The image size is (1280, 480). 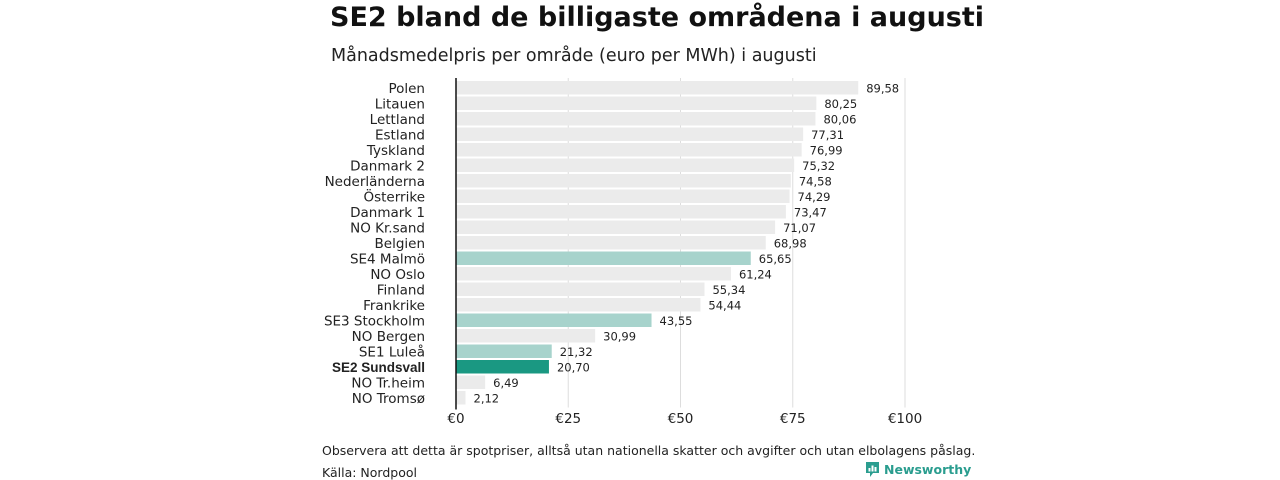 What do you see at coordinates (905, 419) in the screenshot?
I see `x-tick-label: €100` at bounding box center [905, 419].